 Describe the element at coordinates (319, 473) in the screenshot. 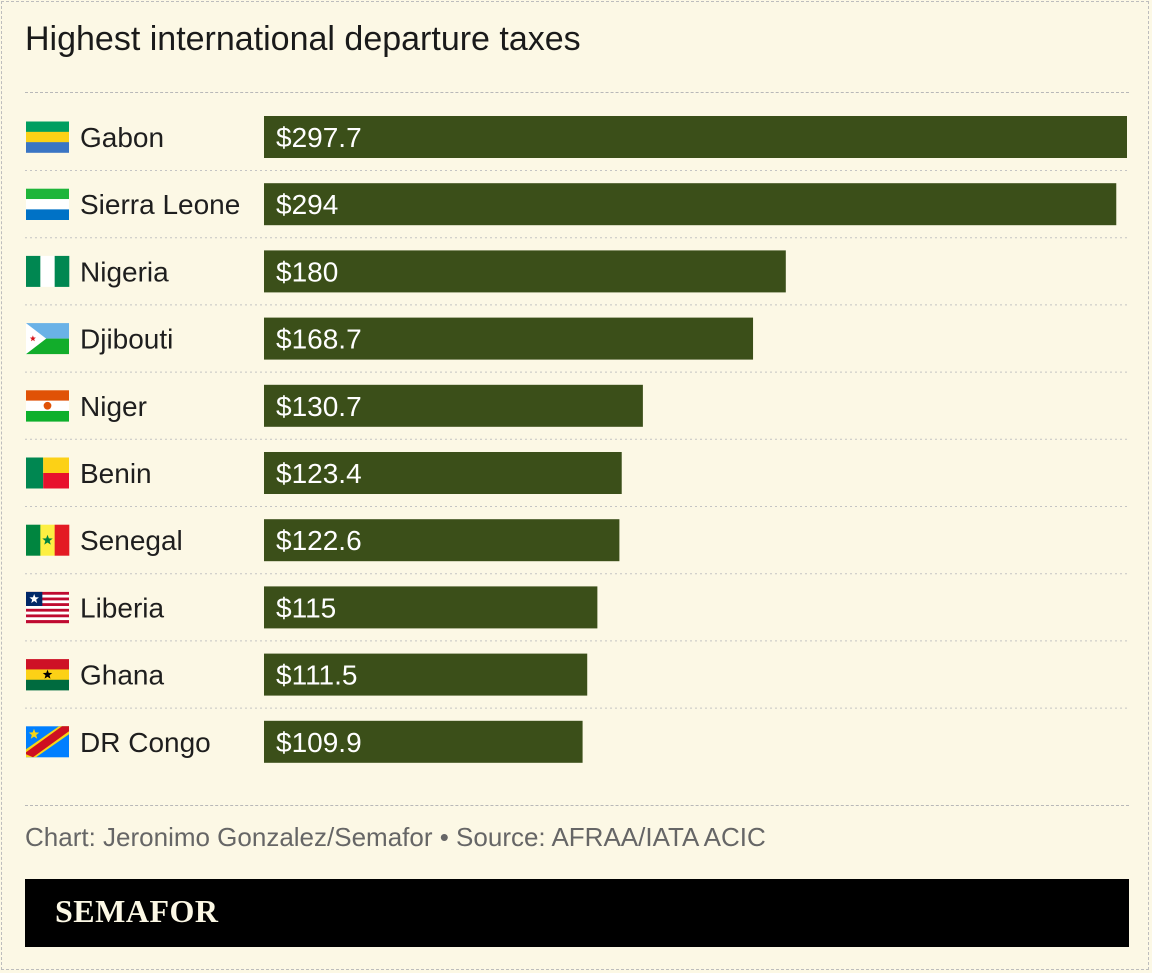

I see `data-label: $123.4` at that location.